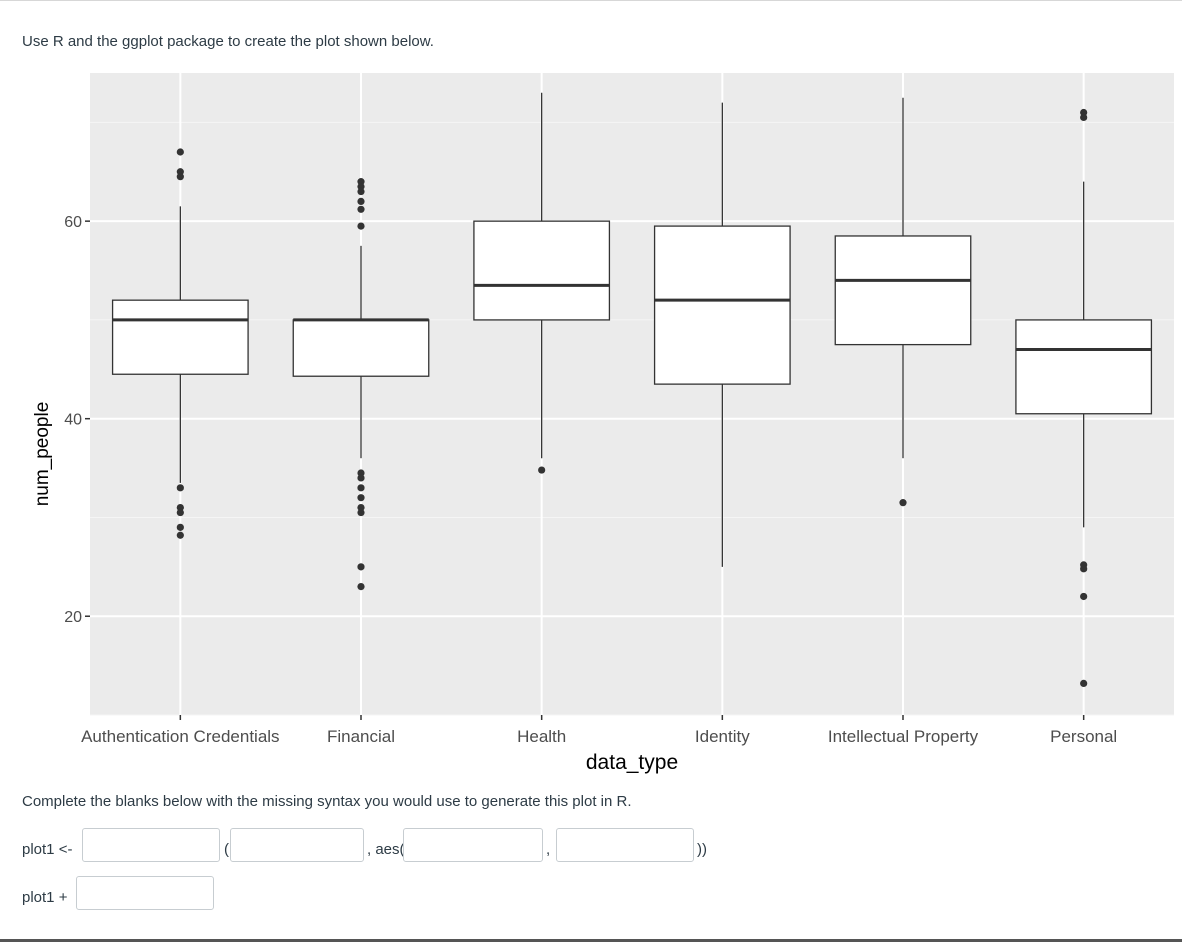  What do you see at coordinates (145, 893) in the screenshot?
I see `blank-5-input` at bounding box center [145, 893].